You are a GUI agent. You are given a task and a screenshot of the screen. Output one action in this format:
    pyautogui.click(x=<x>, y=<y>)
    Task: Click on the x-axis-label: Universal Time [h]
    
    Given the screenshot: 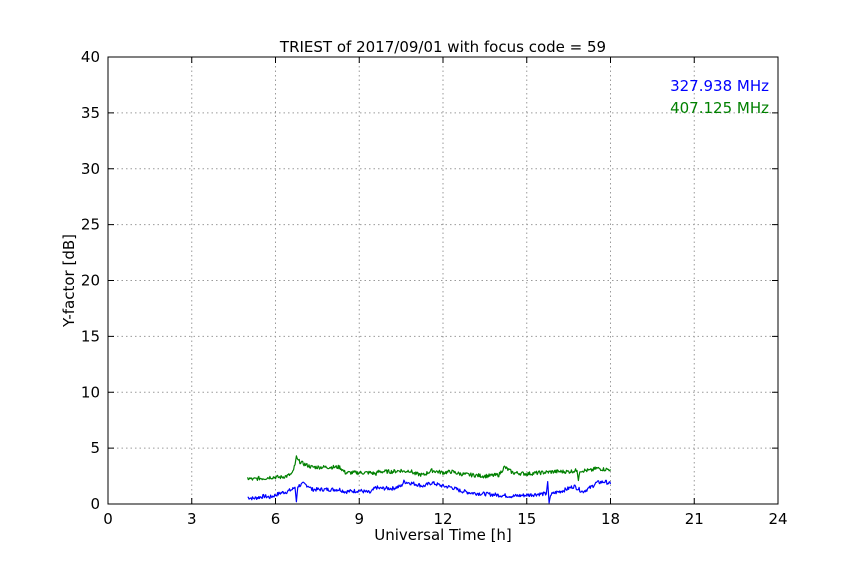 What is the action you would take?
    pyautogui.click(x=443, y=535)
    